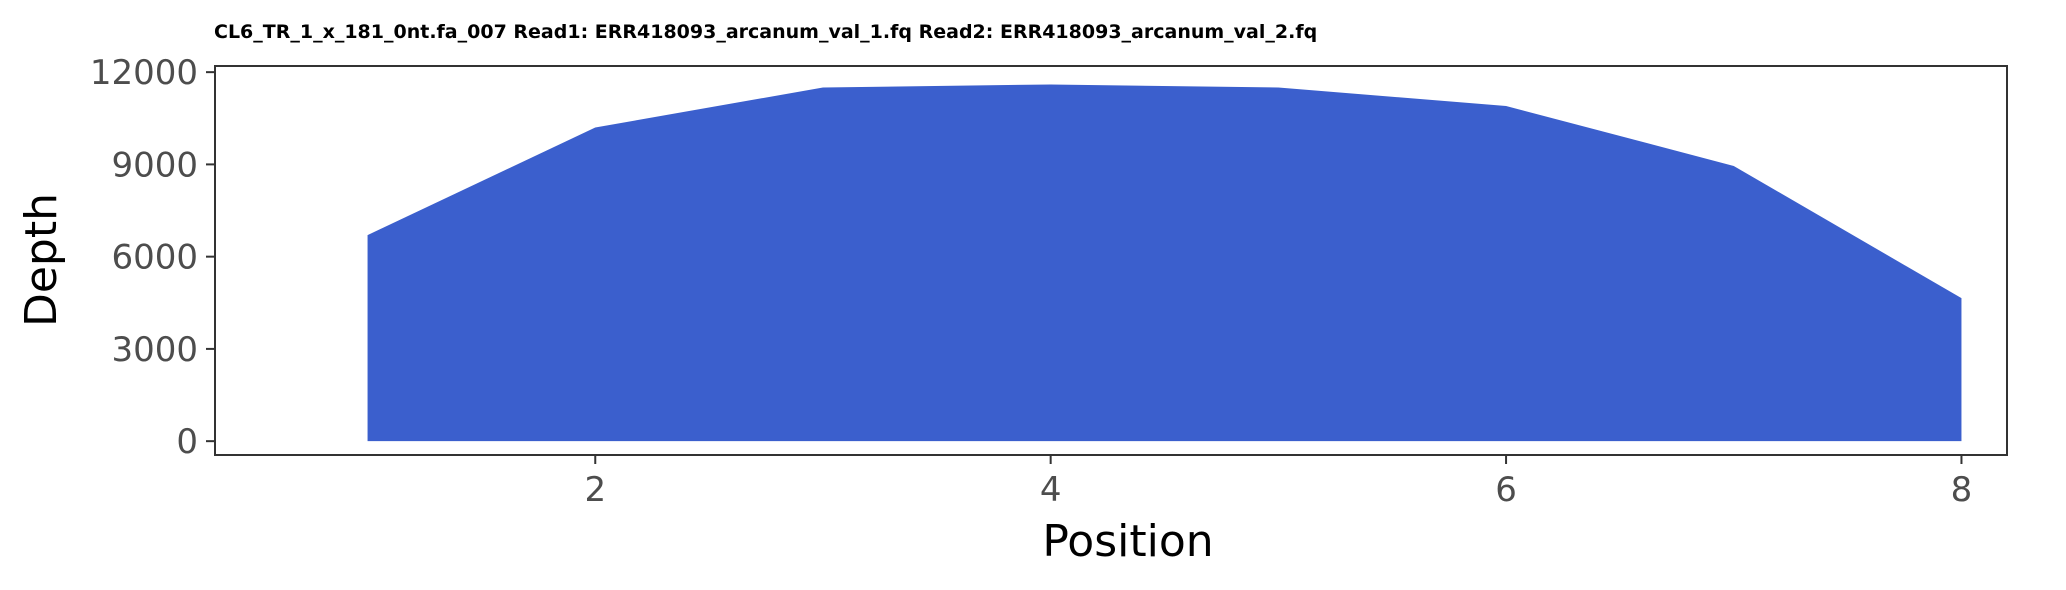 The image size is (2066, 590). What do you see at coordinates (144, 73) in the screenshot?
I see `y-tick-label: 12000` at bounding box center [144, 73].